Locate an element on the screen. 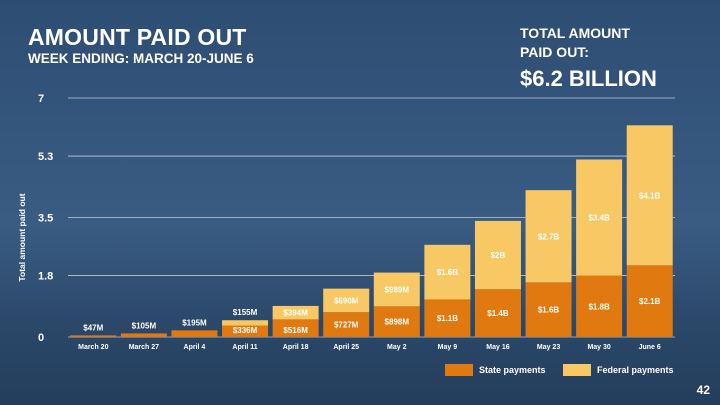  data-label-state: $47M is located at coordinates (93, 327).